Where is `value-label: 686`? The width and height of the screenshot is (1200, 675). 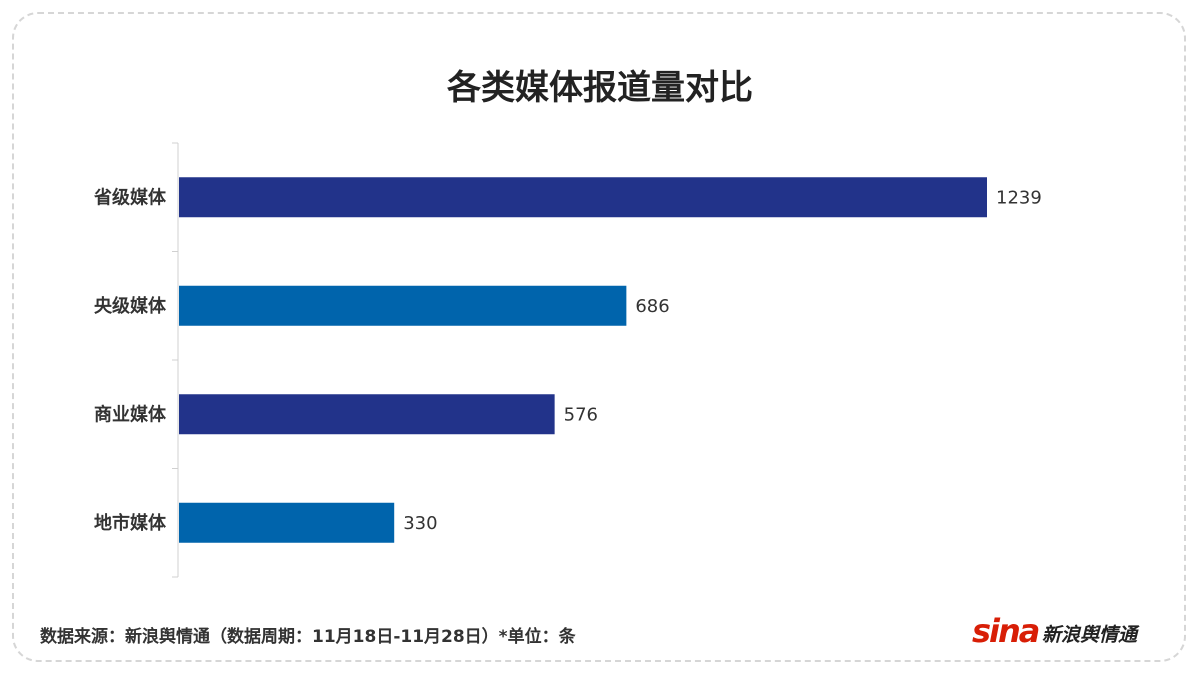
value-label: 686 is located at coordinates (652, 306).